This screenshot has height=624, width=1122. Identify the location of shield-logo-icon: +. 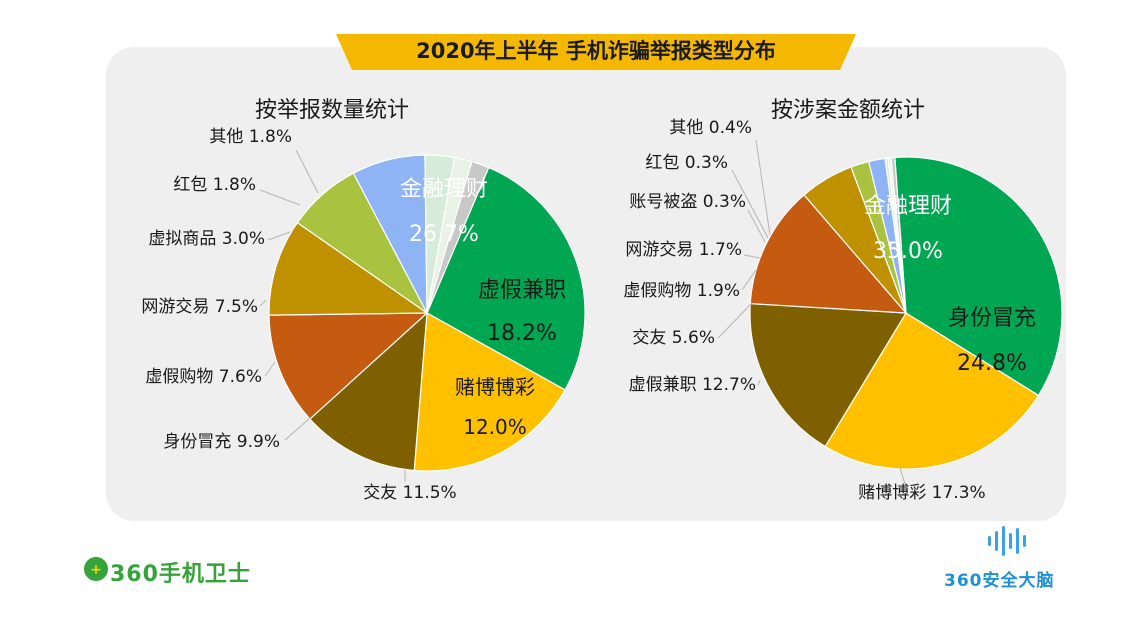
(96, 569).